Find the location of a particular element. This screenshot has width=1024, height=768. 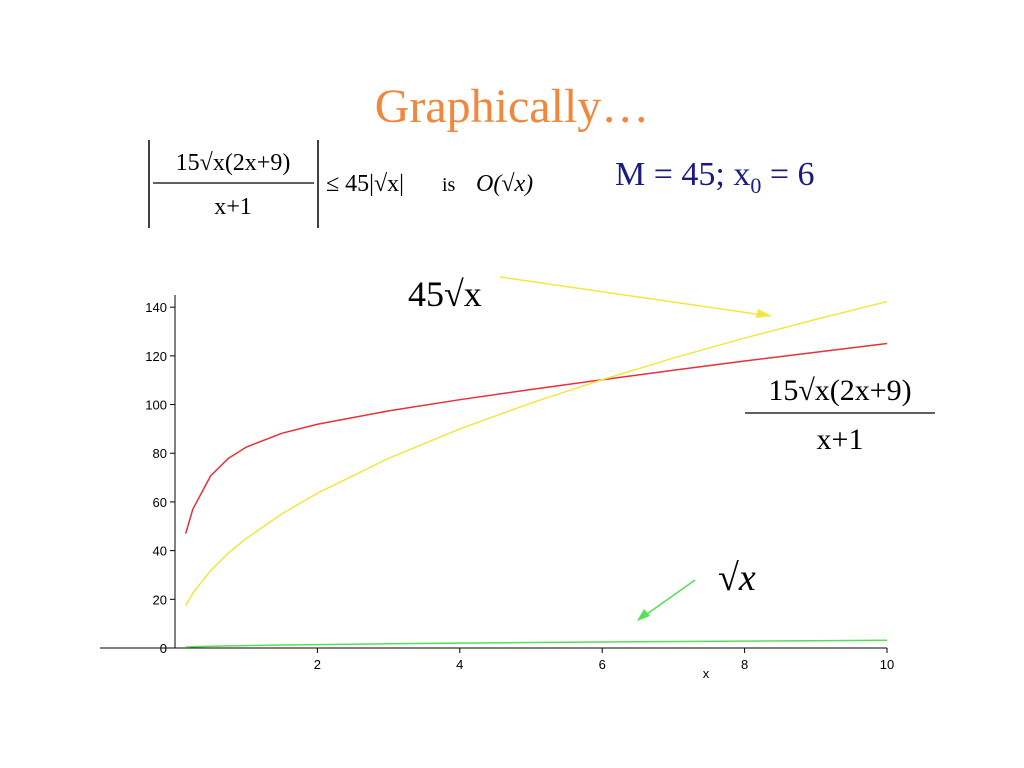

constants-rest: = 6 is located at coordinates (787, 174).